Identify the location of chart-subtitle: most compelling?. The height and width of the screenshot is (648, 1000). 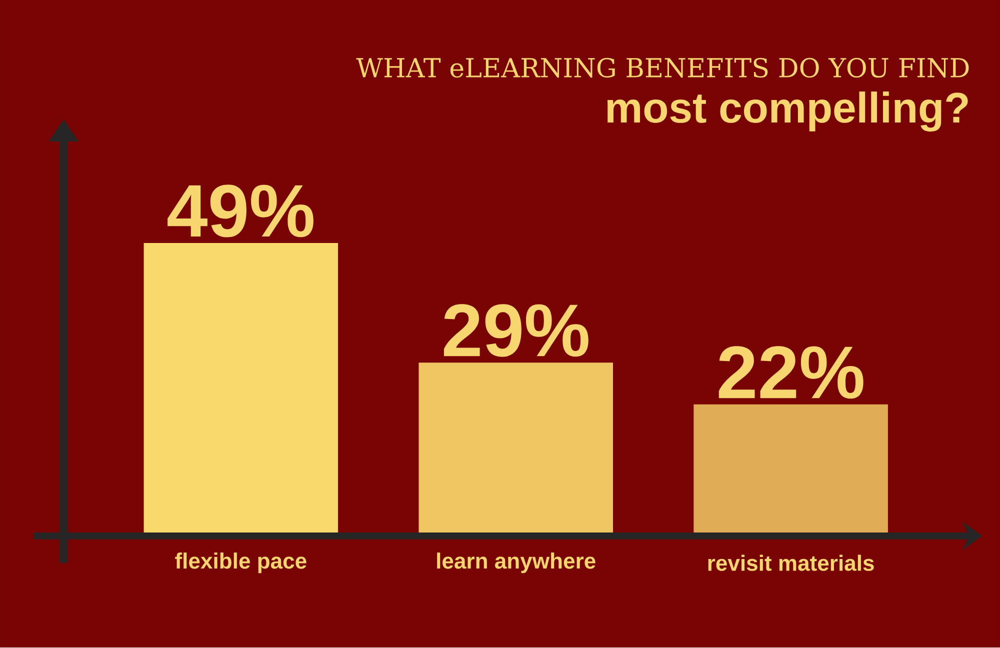
(787, 112).